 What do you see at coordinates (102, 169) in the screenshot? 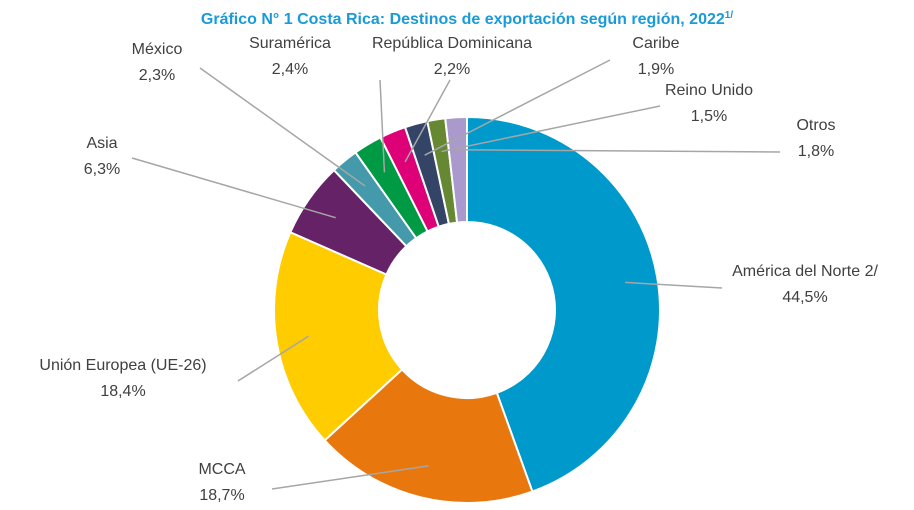
I see `value-label: 6,3%` at bounding box center [102, 169].